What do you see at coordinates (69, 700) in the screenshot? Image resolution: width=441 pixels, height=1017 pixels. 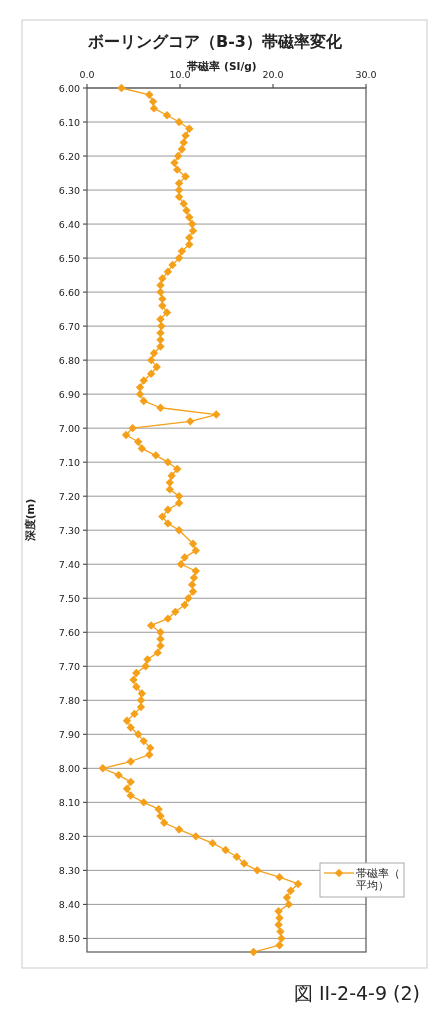 I see `y-tick-label: 7.80` at bounding box center [69, 700].